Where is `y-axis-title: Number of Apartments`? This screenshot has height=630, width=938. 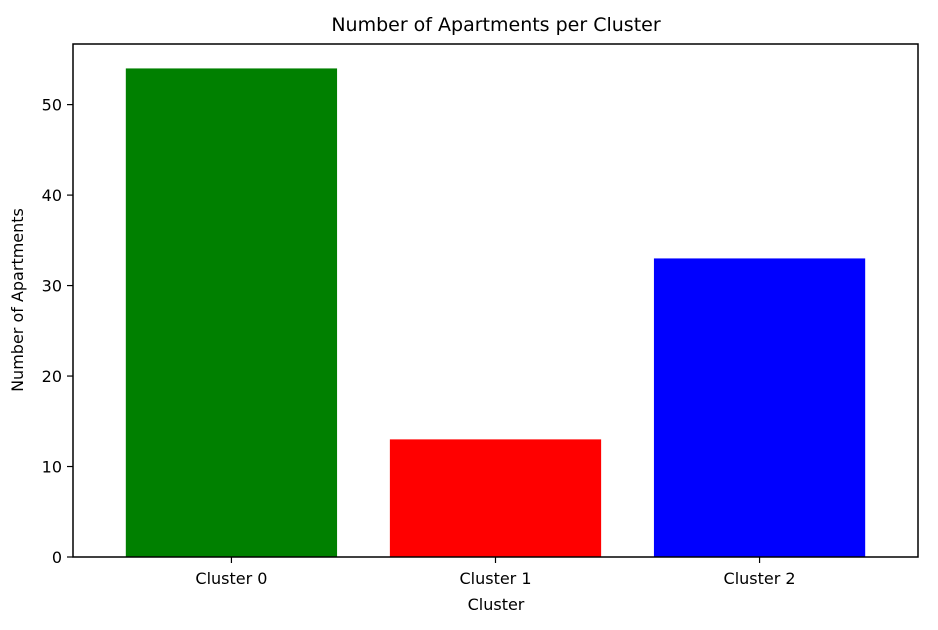 y-axis-title: Number of Apartments is located at coordinates (17, 300).